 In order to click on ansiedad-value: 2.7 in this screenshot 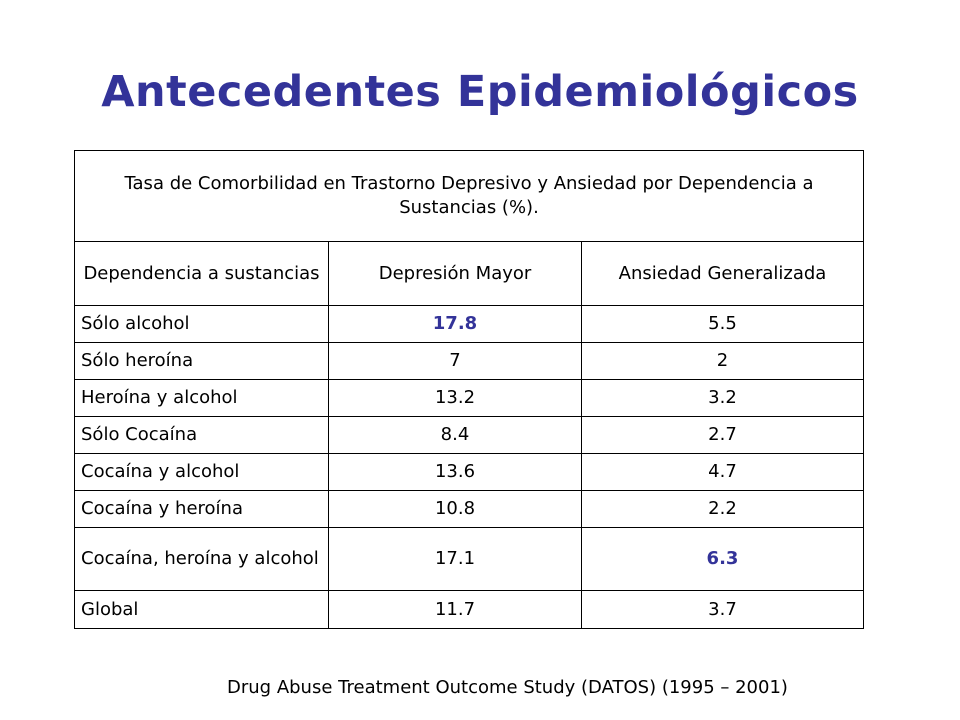, I will do `click(722, 435)`.